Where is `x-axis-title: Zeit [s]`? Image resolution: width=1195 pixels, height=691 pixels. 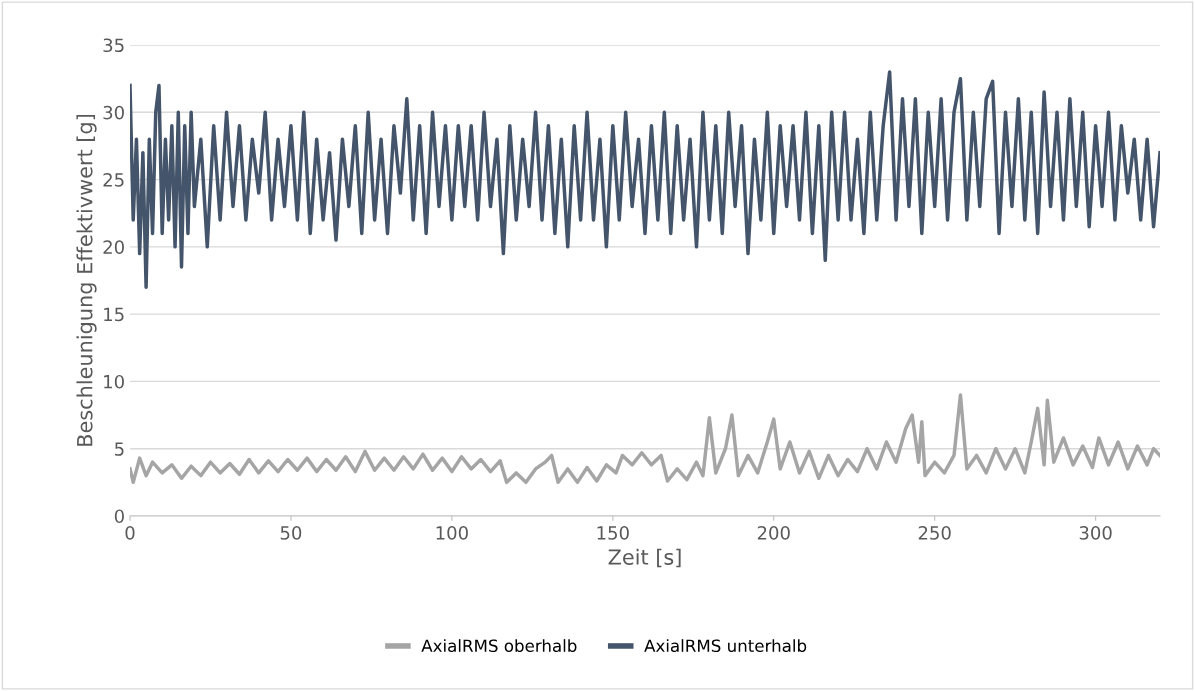
x-axis-title: Zeit [s] is located at coordinates (644, 558).